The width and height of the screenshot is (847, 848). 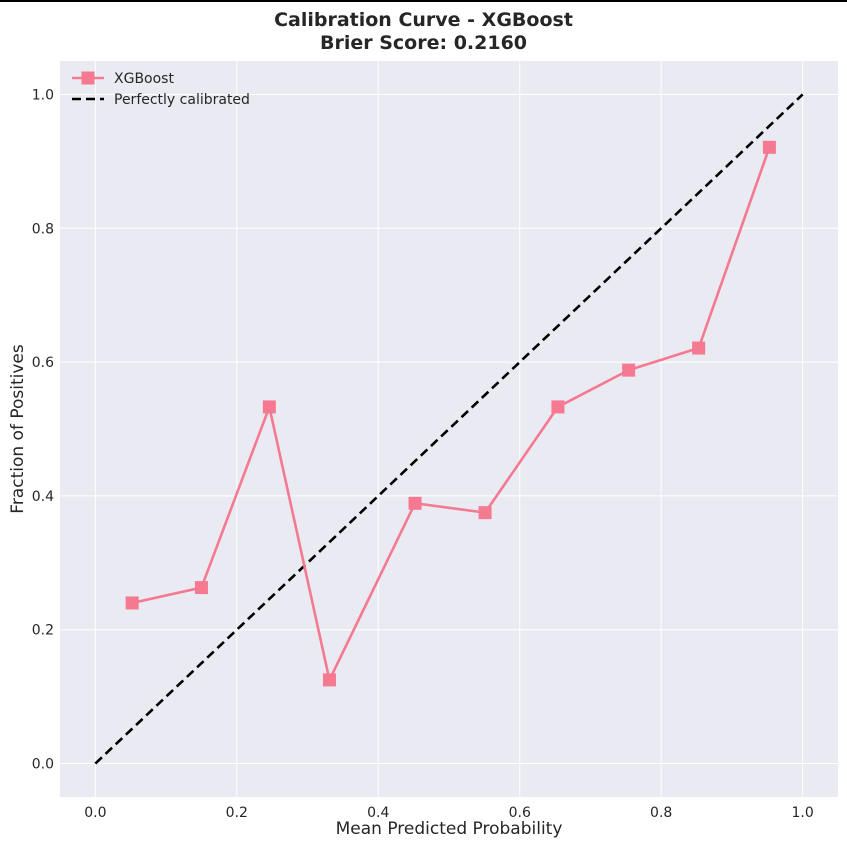 What do you see at coordinates (43, 363) in the screenshot?
I see `y-tick-label: 0.6` at bounding box center [43, 363].